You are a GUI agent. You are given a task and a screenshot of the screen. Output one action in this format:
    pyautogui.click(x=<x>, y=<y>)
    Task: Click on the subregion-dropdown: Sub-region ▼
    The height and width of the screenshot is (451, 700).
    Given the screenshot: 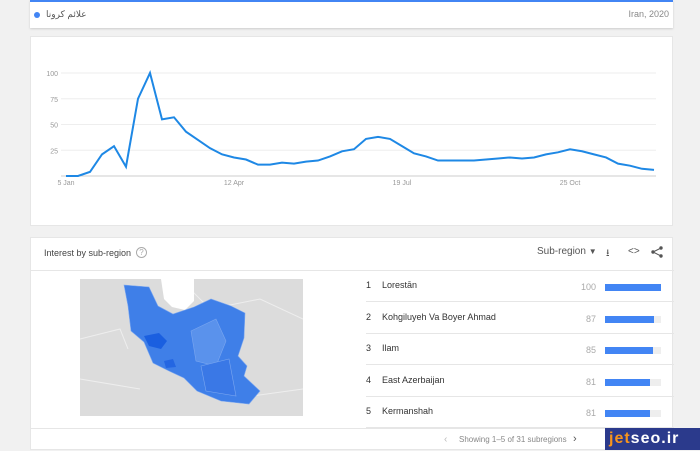 What is the action you would take?
    pyautogui.click(x=567, y=251)
    